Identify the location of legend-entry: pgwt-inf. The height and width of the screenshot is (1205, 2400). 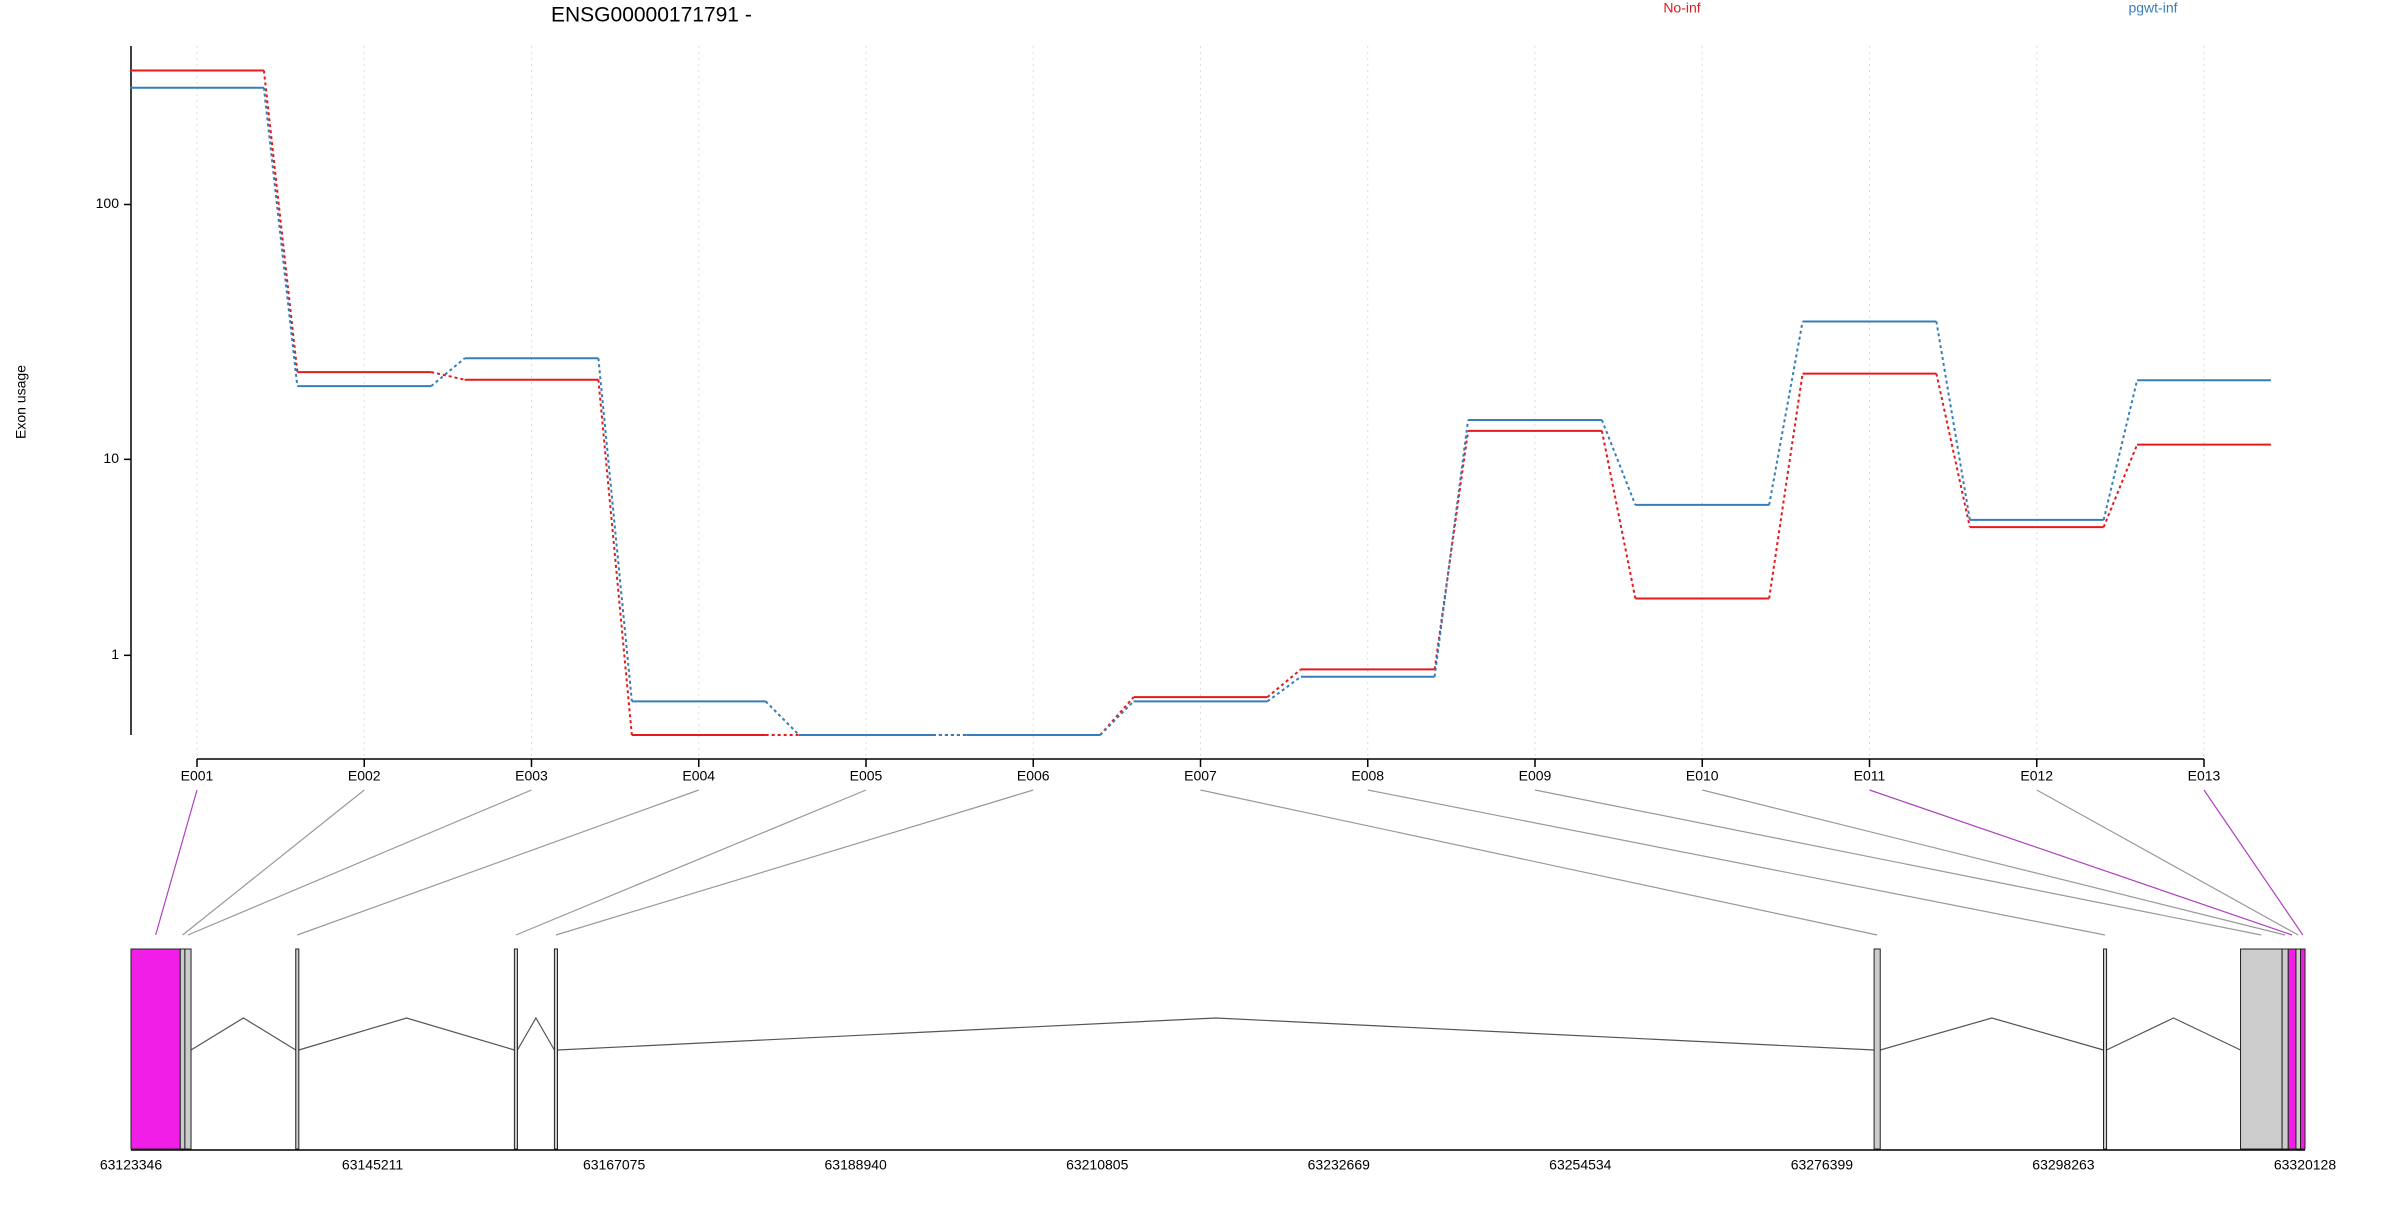
(2152, 8).